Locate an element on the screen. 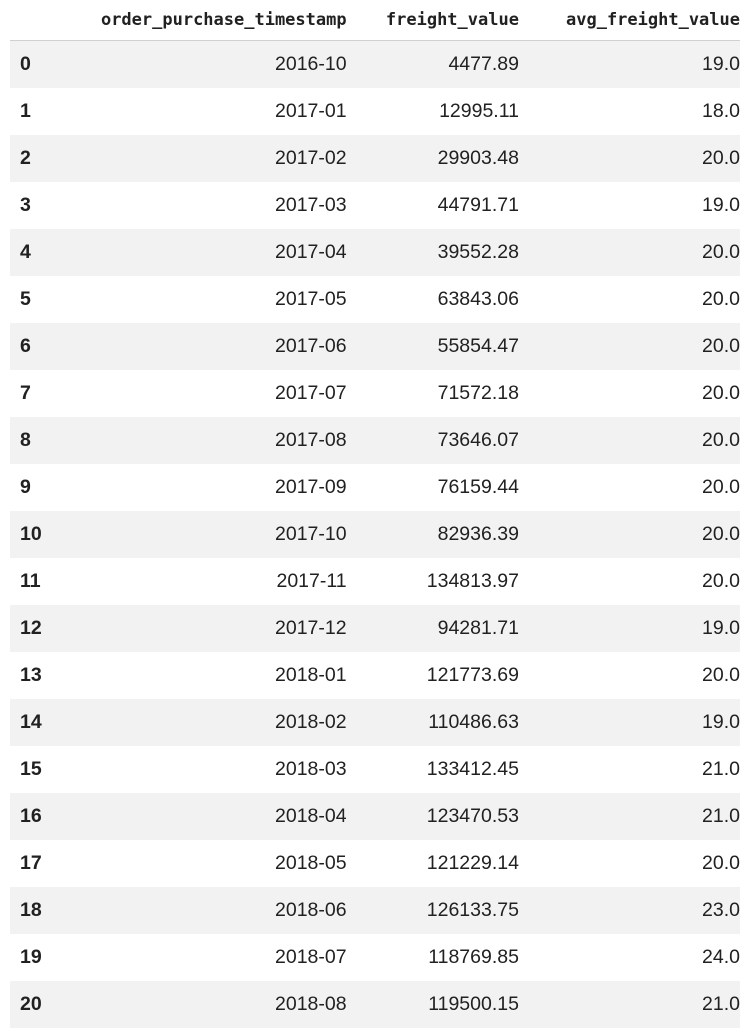  row-index: 4 is located at coordinates (25, 251).